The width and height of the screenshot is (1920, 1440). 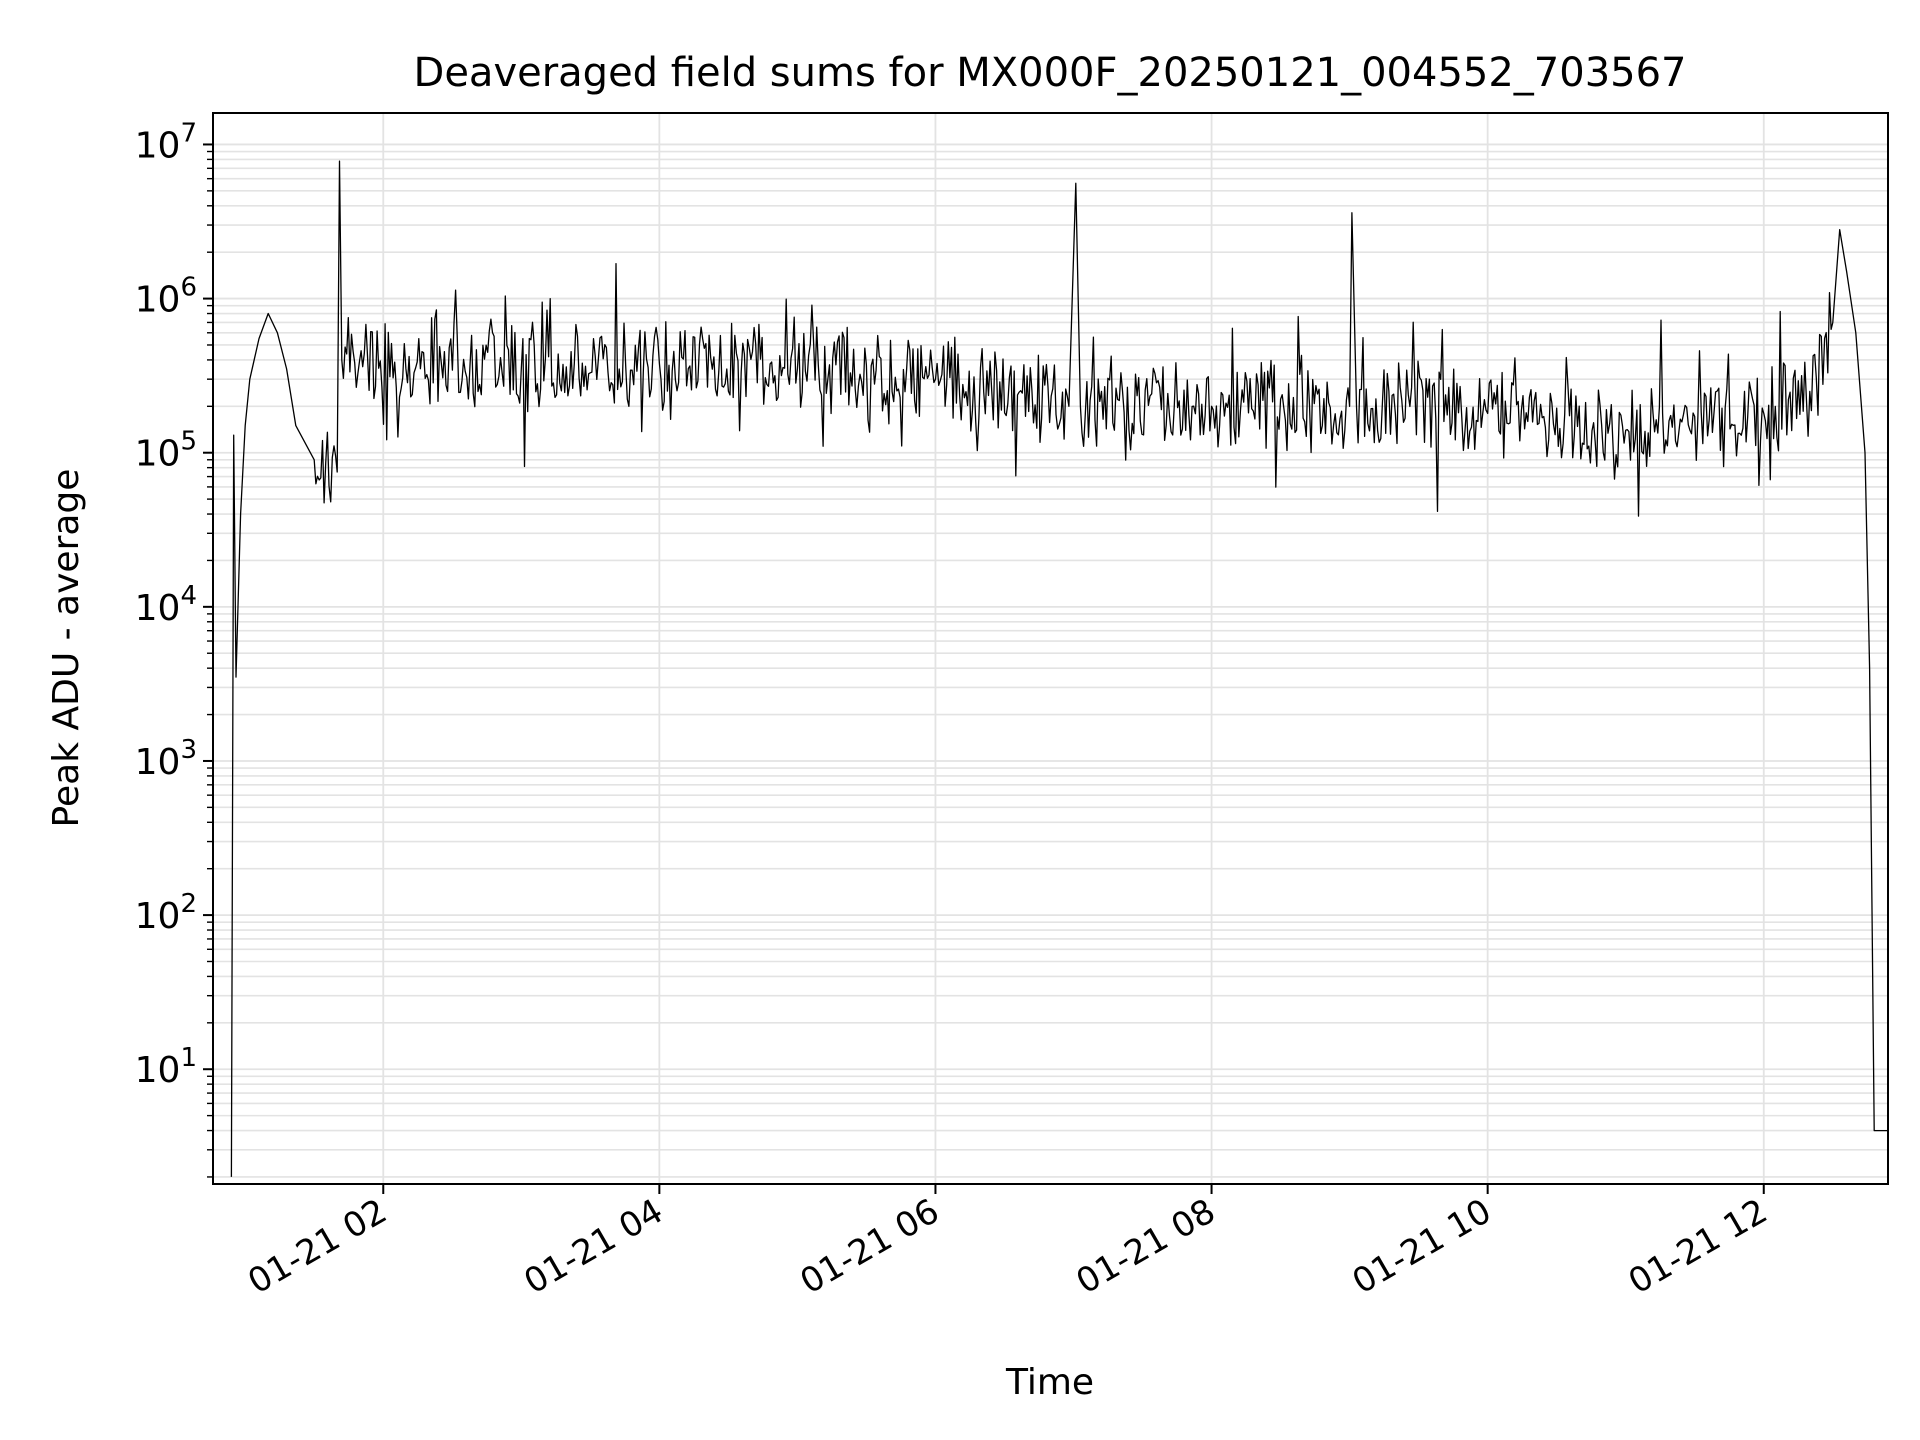 I want to click on y-tick-label: 10³, so click(x=166, y=759).